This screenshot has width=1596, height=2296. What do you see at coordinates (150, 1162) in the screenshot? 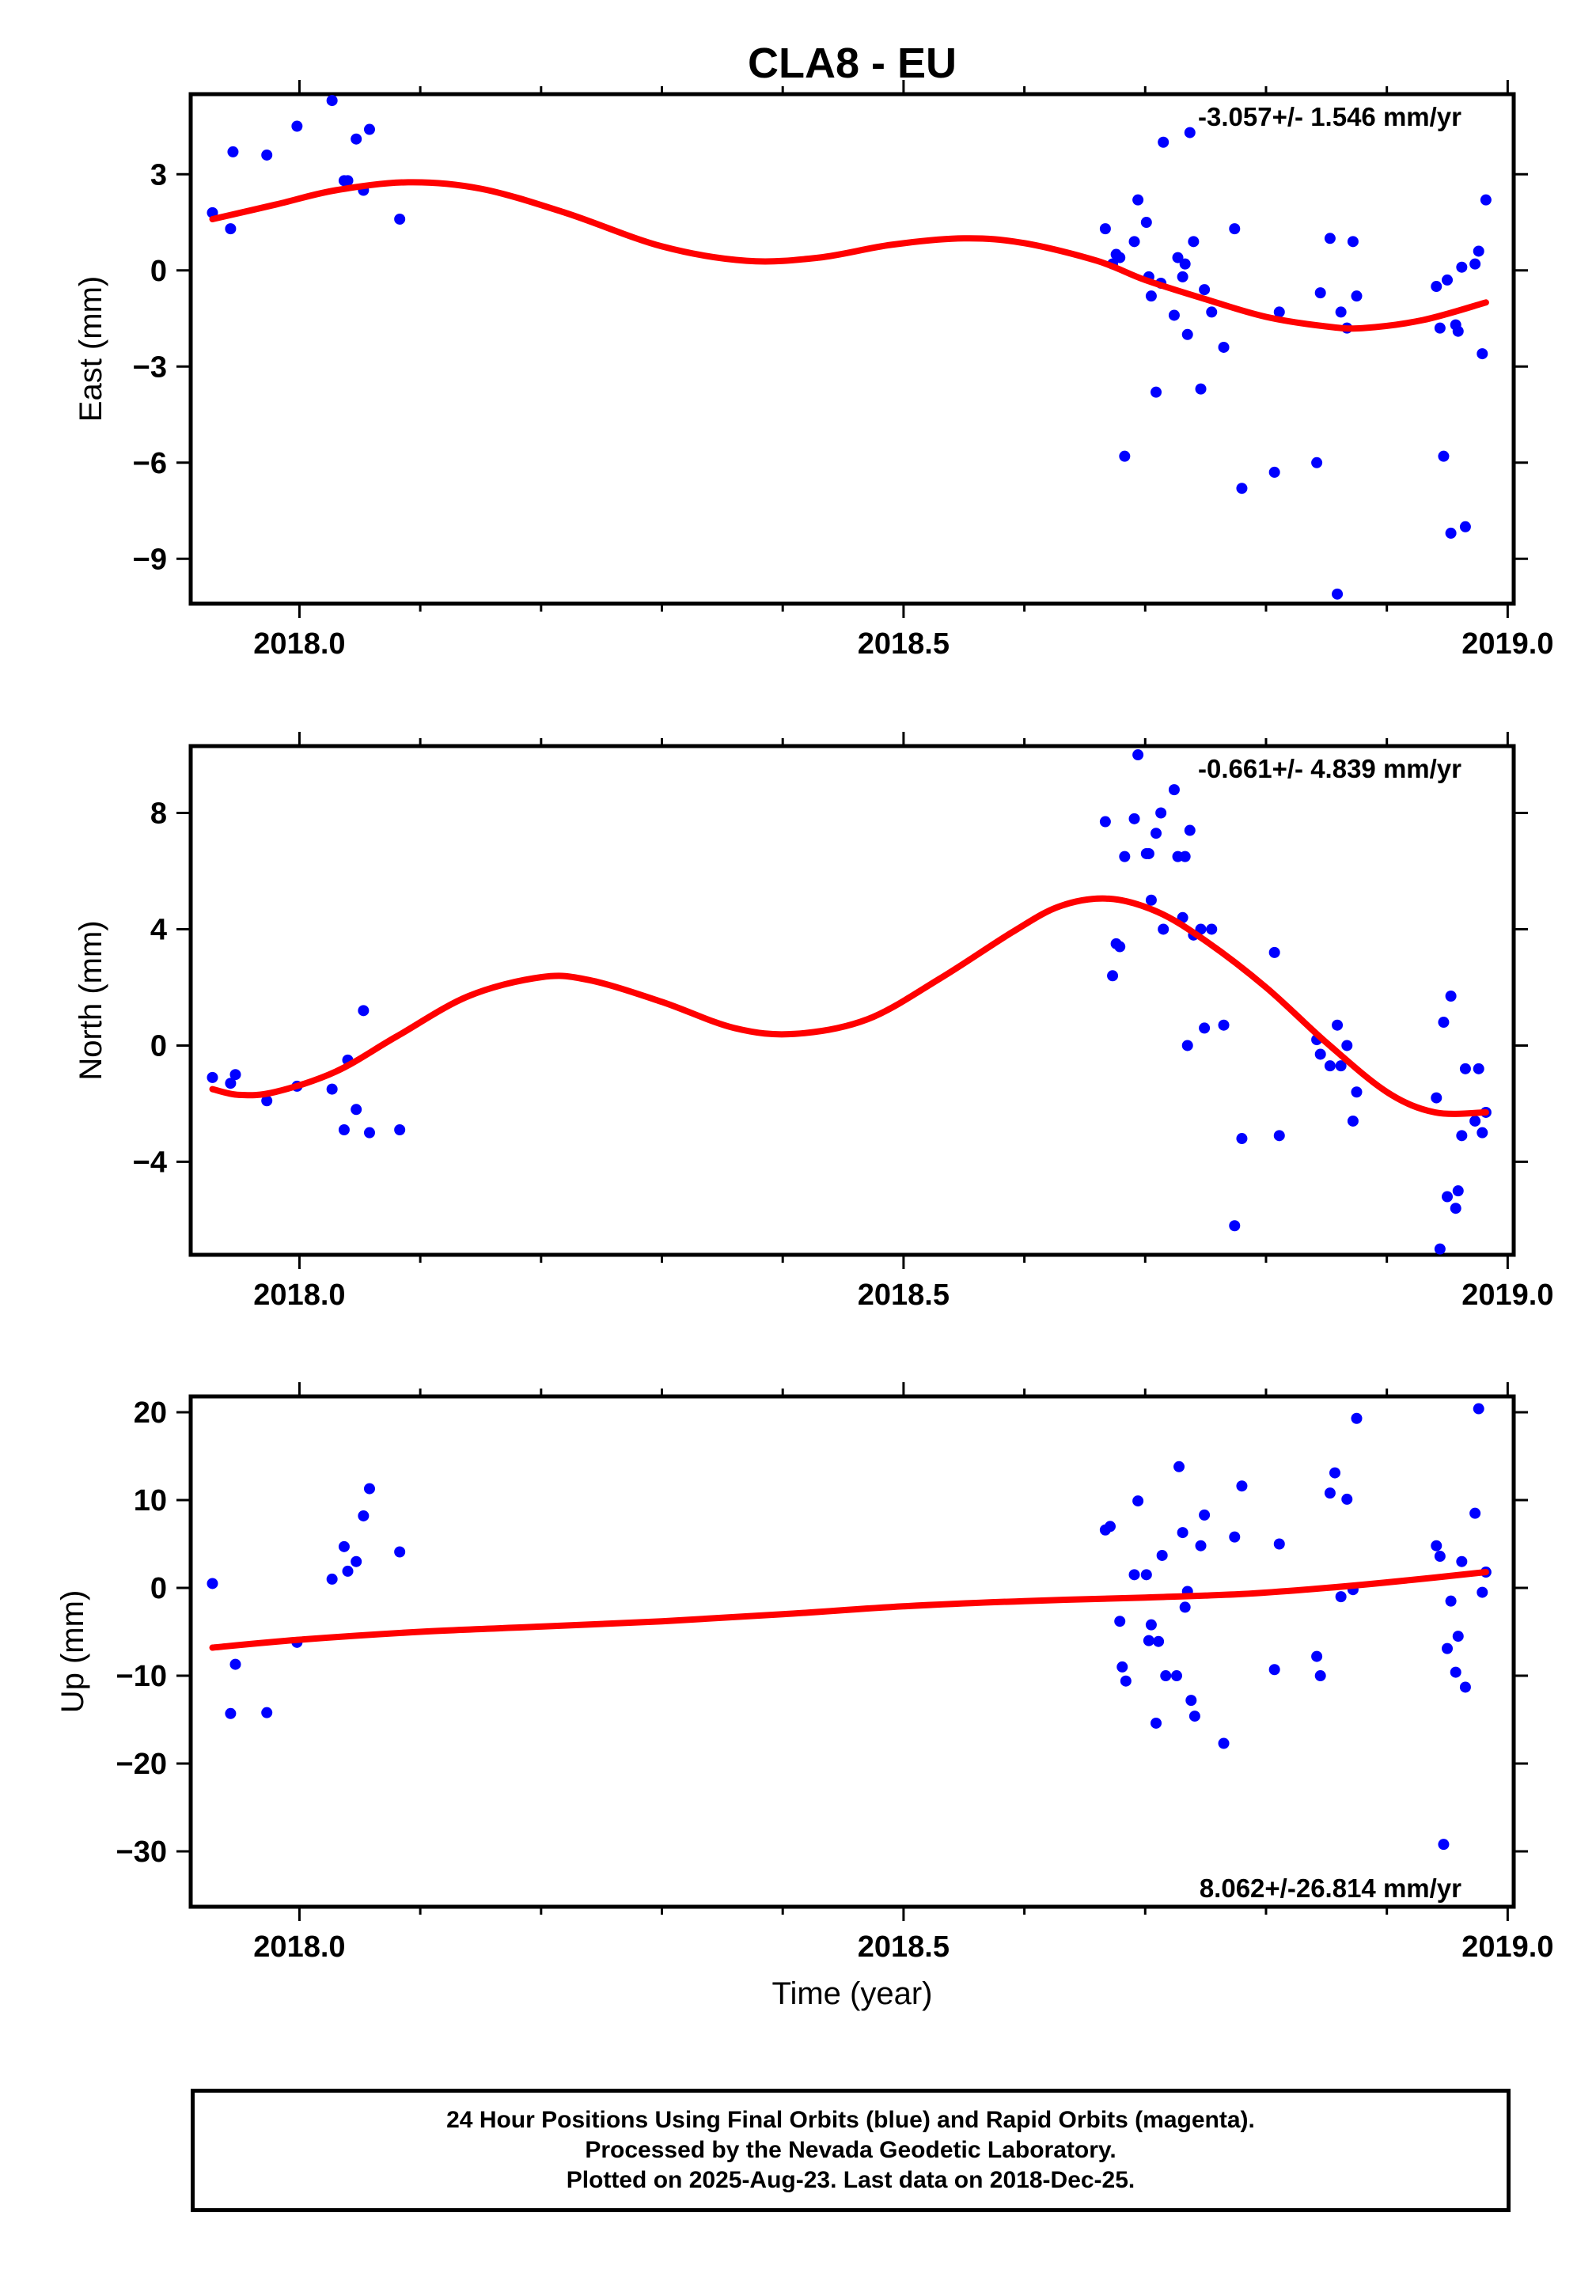
I see `north-y-tick-label: −4` at bounding box center [150, 1162].